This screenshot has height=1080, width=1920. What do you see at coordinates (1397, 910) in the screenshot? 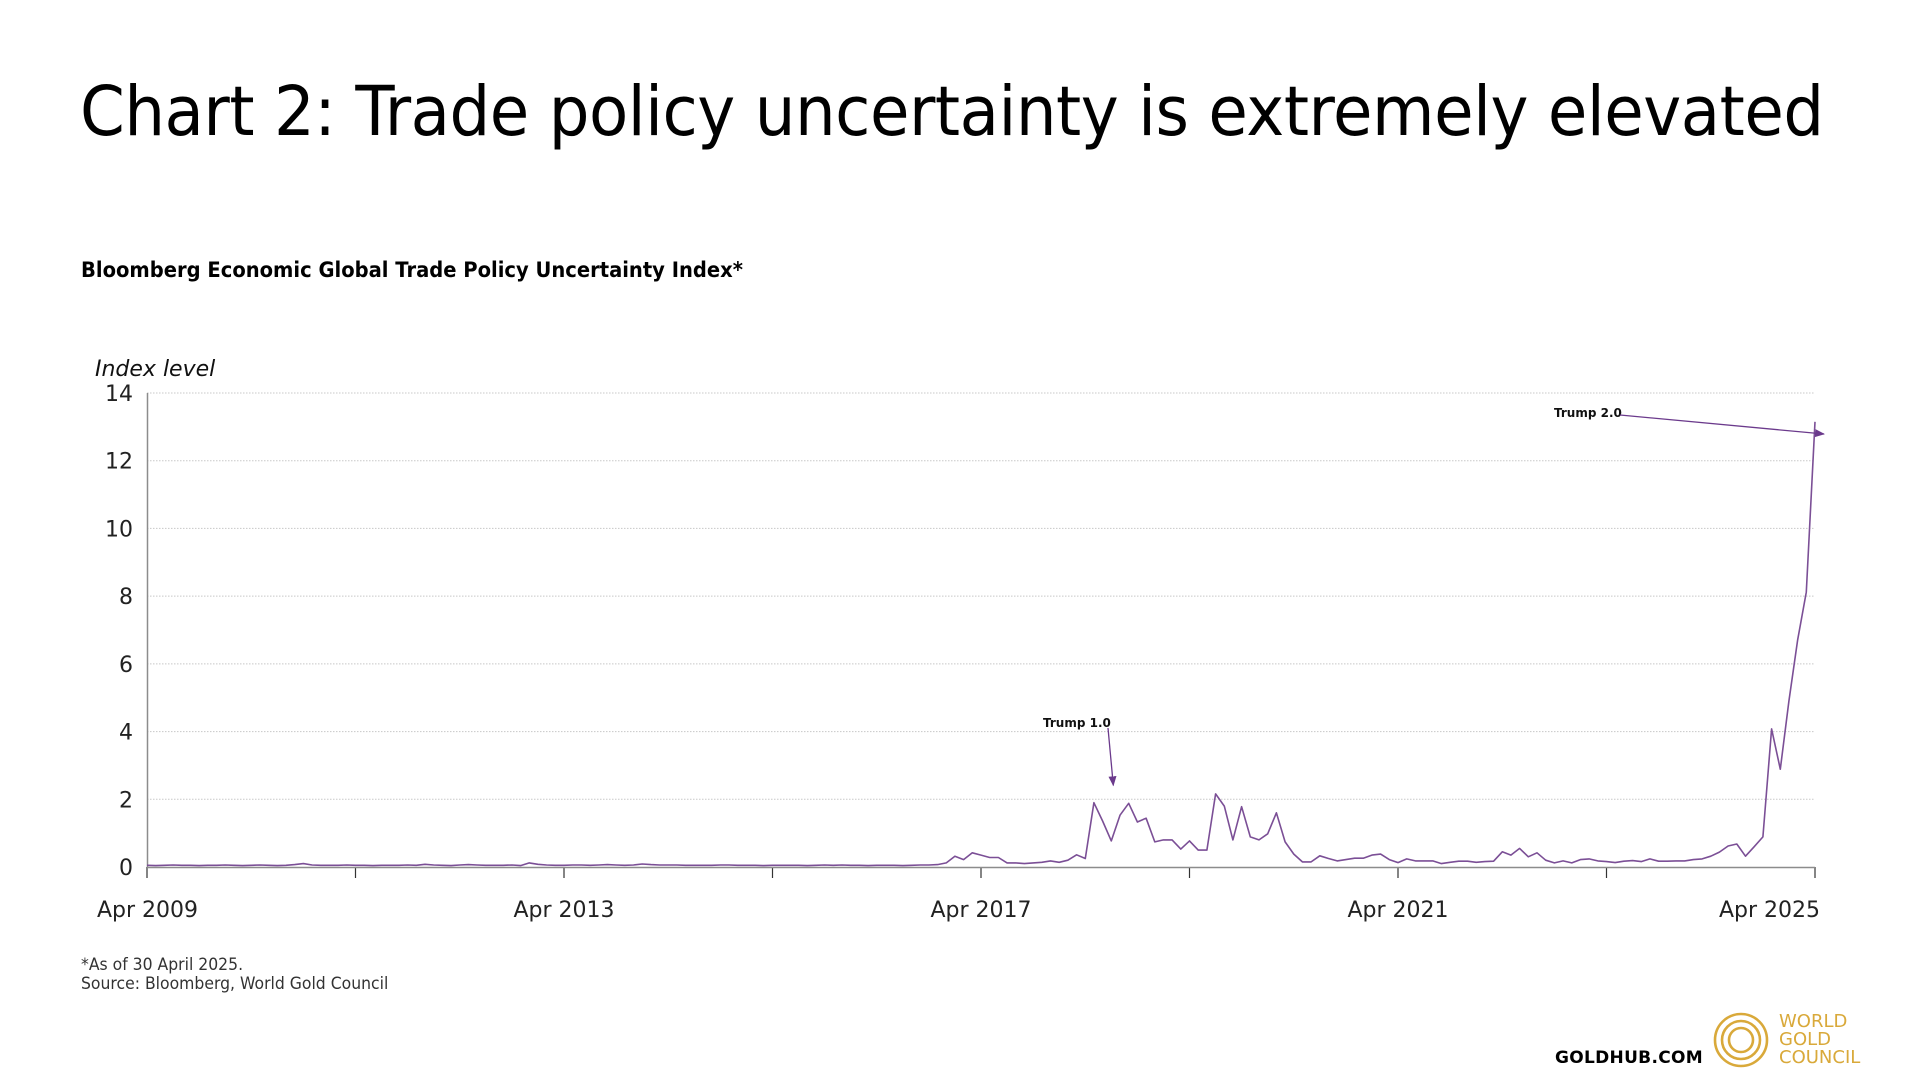
I see `x-tick-label: Apr 2021` at bounding box center [1397, 910].